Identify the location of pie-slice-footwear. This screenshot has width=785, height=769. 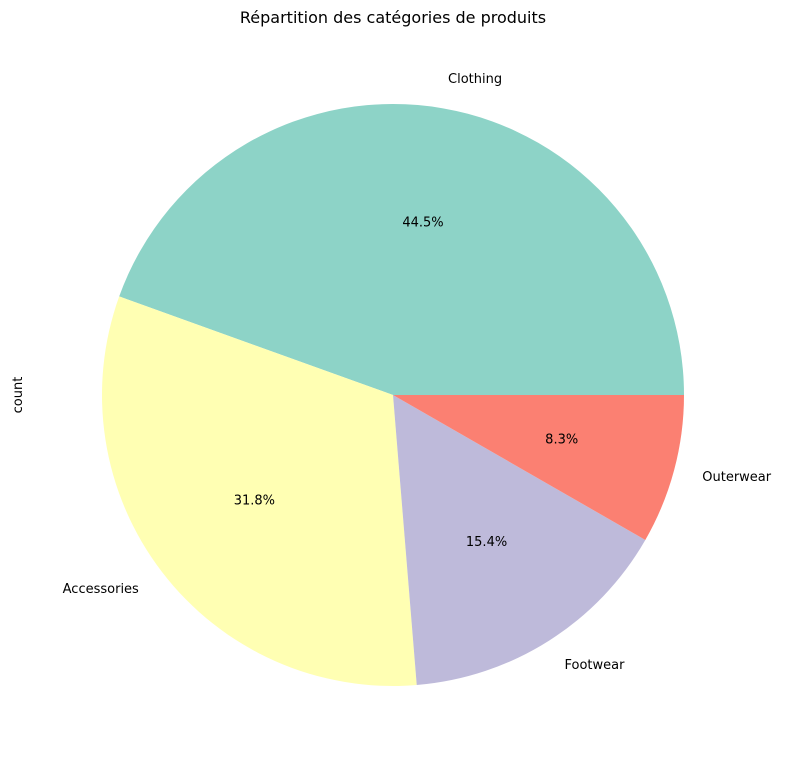
(519, 540).